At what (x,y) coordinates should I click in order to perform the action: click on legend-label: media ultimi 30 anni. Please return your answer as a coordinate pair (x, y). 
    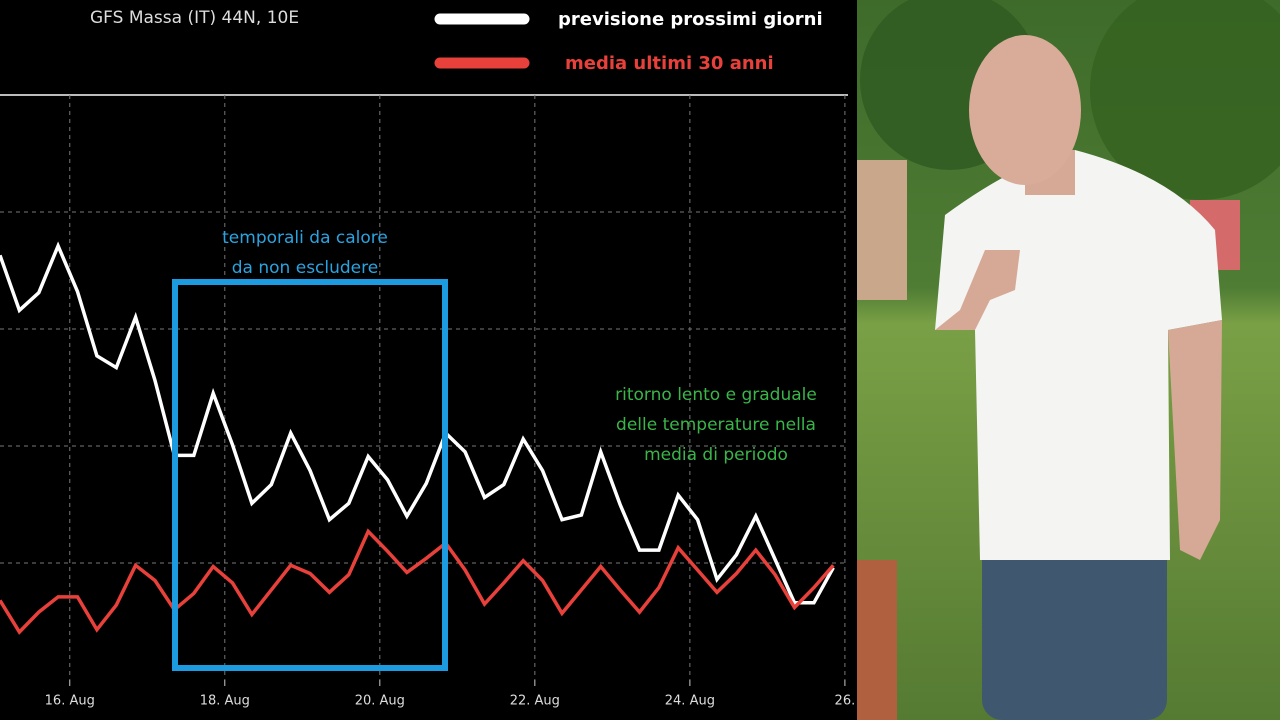
    Looking at the image, I should click on (669, 63).